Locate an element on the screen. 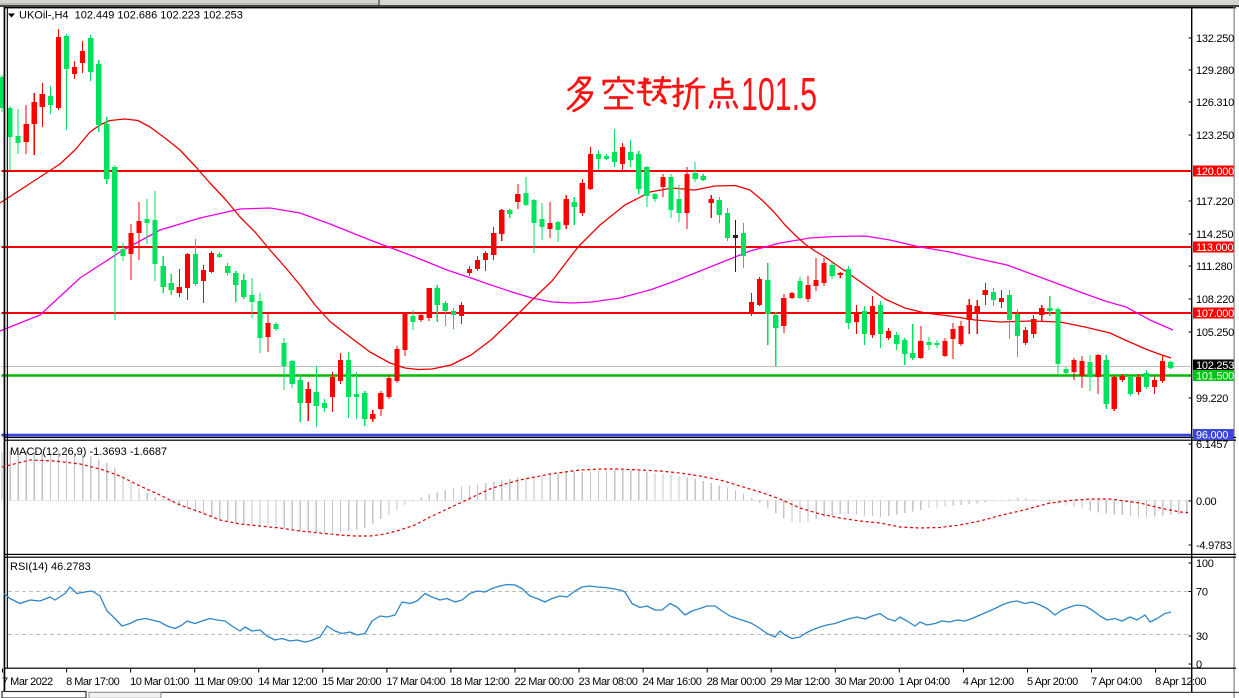 Image resolution: width=1239 pixels, height=698 pixels. svg-text: 14 Mar 12:00 is located at coordinates (287, 682).